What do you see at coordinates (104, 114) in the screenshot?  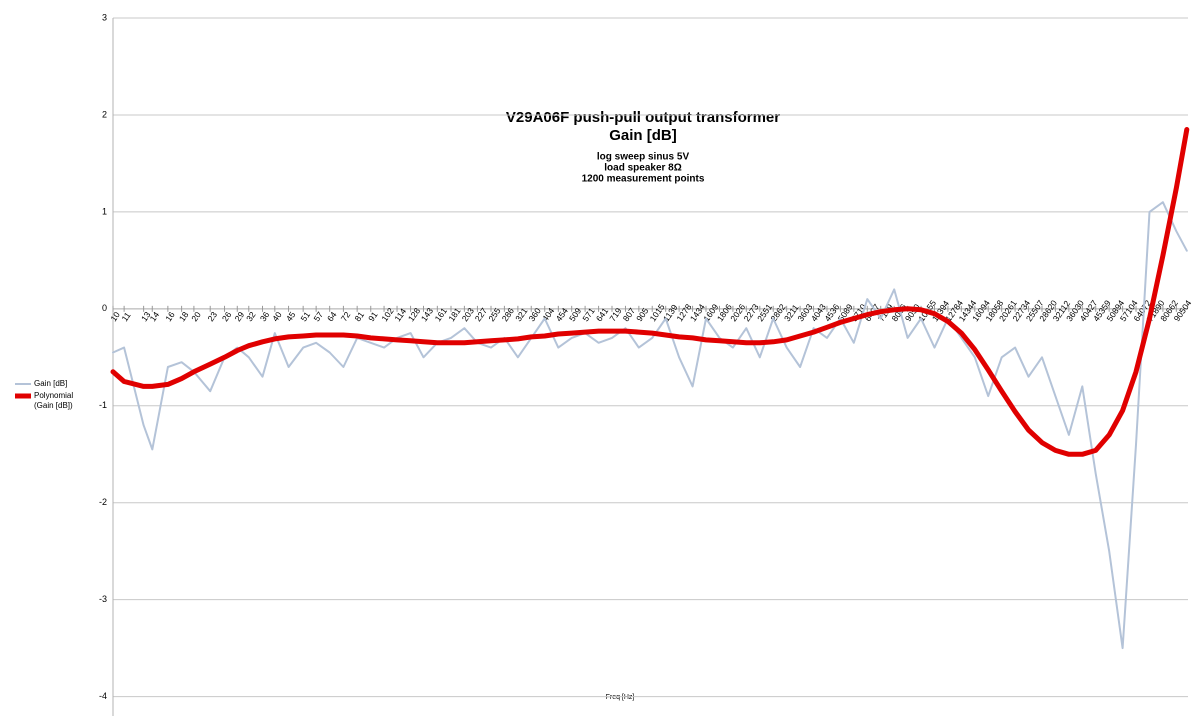 I see `y-tick-label: 2` at bounding box center [104, 114].